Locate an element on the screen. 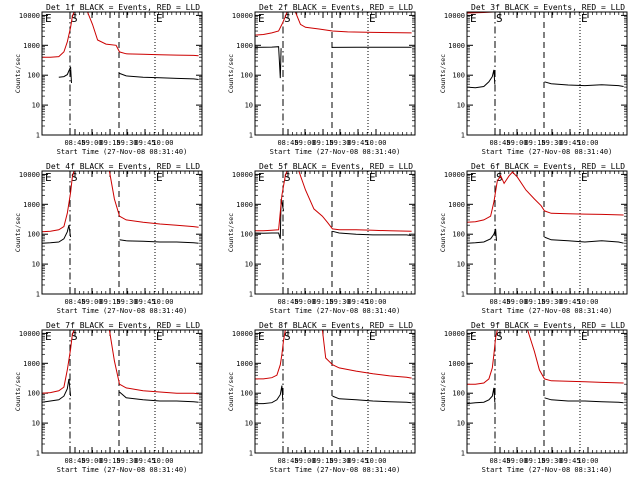  chart-title: Det 6f BLACK = Events, RED = LLD is located at coordinates (548, 166).